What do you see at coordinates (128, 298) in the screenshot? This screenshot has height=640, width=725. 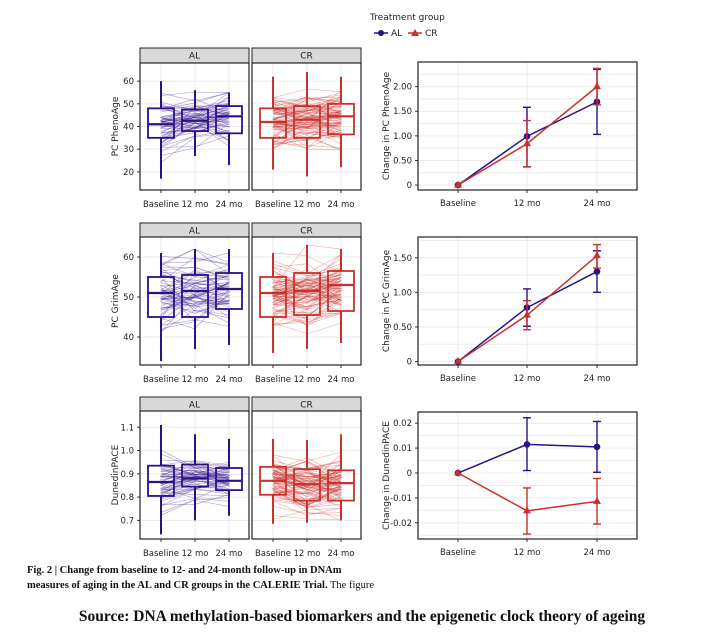 I see `y-tick-label: 50` at bounding box center [128, 298].